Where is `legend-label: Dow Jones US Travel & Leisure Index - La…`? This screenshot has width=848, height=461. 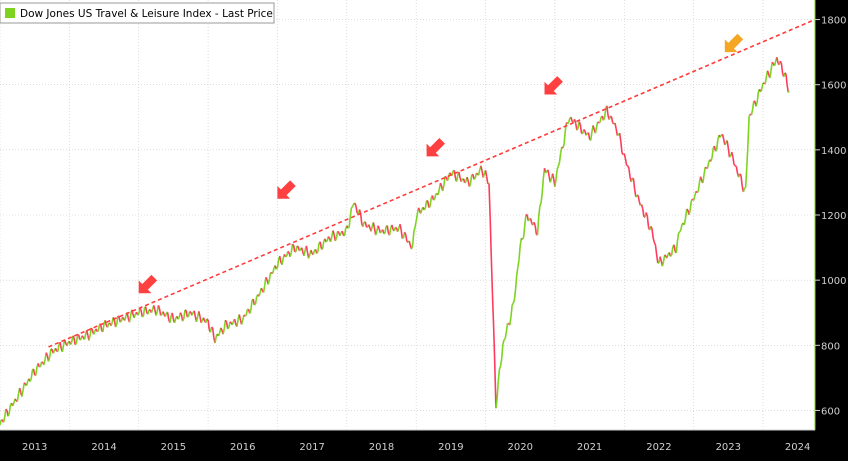
legend-label: Dow Jones US Travel & Leisure Index - La… is located at coordinates (146, 14).